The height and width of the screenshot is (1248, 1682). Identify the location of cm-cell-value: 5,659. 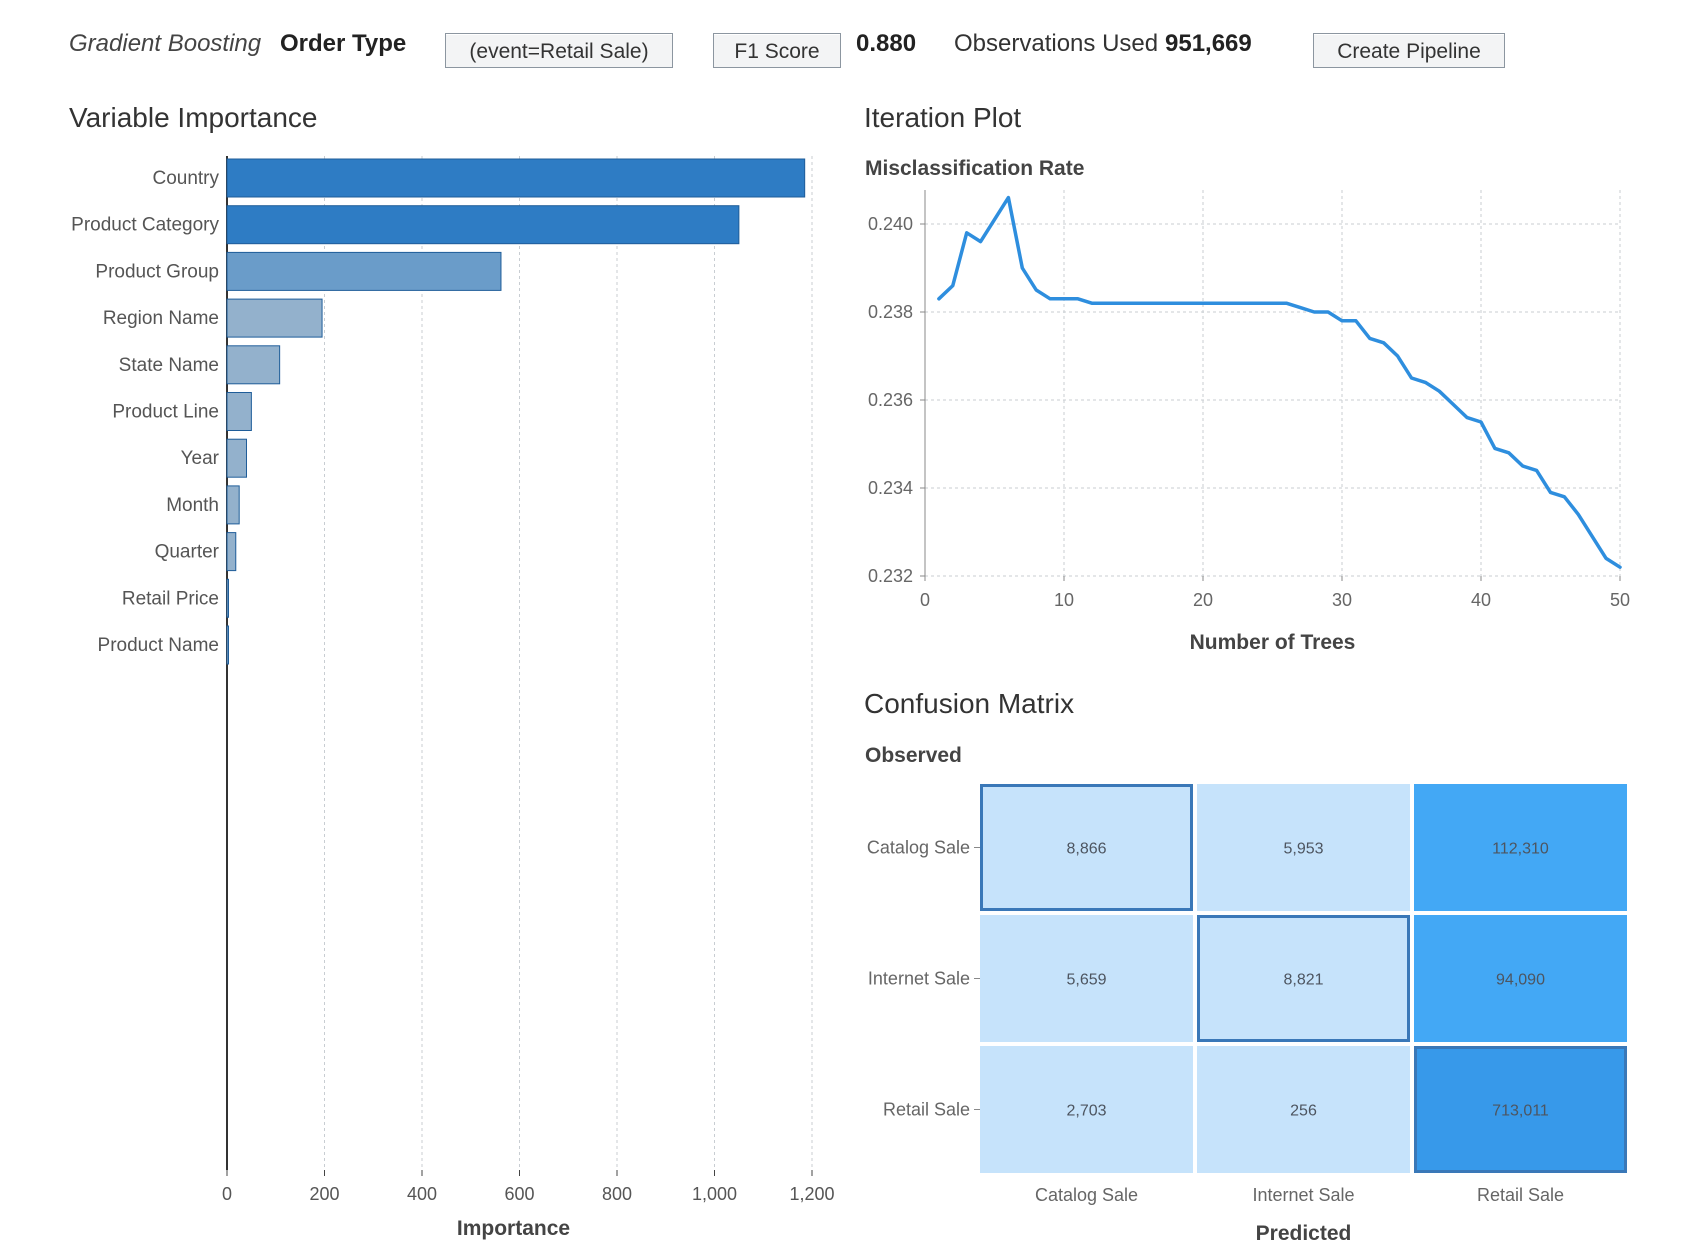
(1086, 980).